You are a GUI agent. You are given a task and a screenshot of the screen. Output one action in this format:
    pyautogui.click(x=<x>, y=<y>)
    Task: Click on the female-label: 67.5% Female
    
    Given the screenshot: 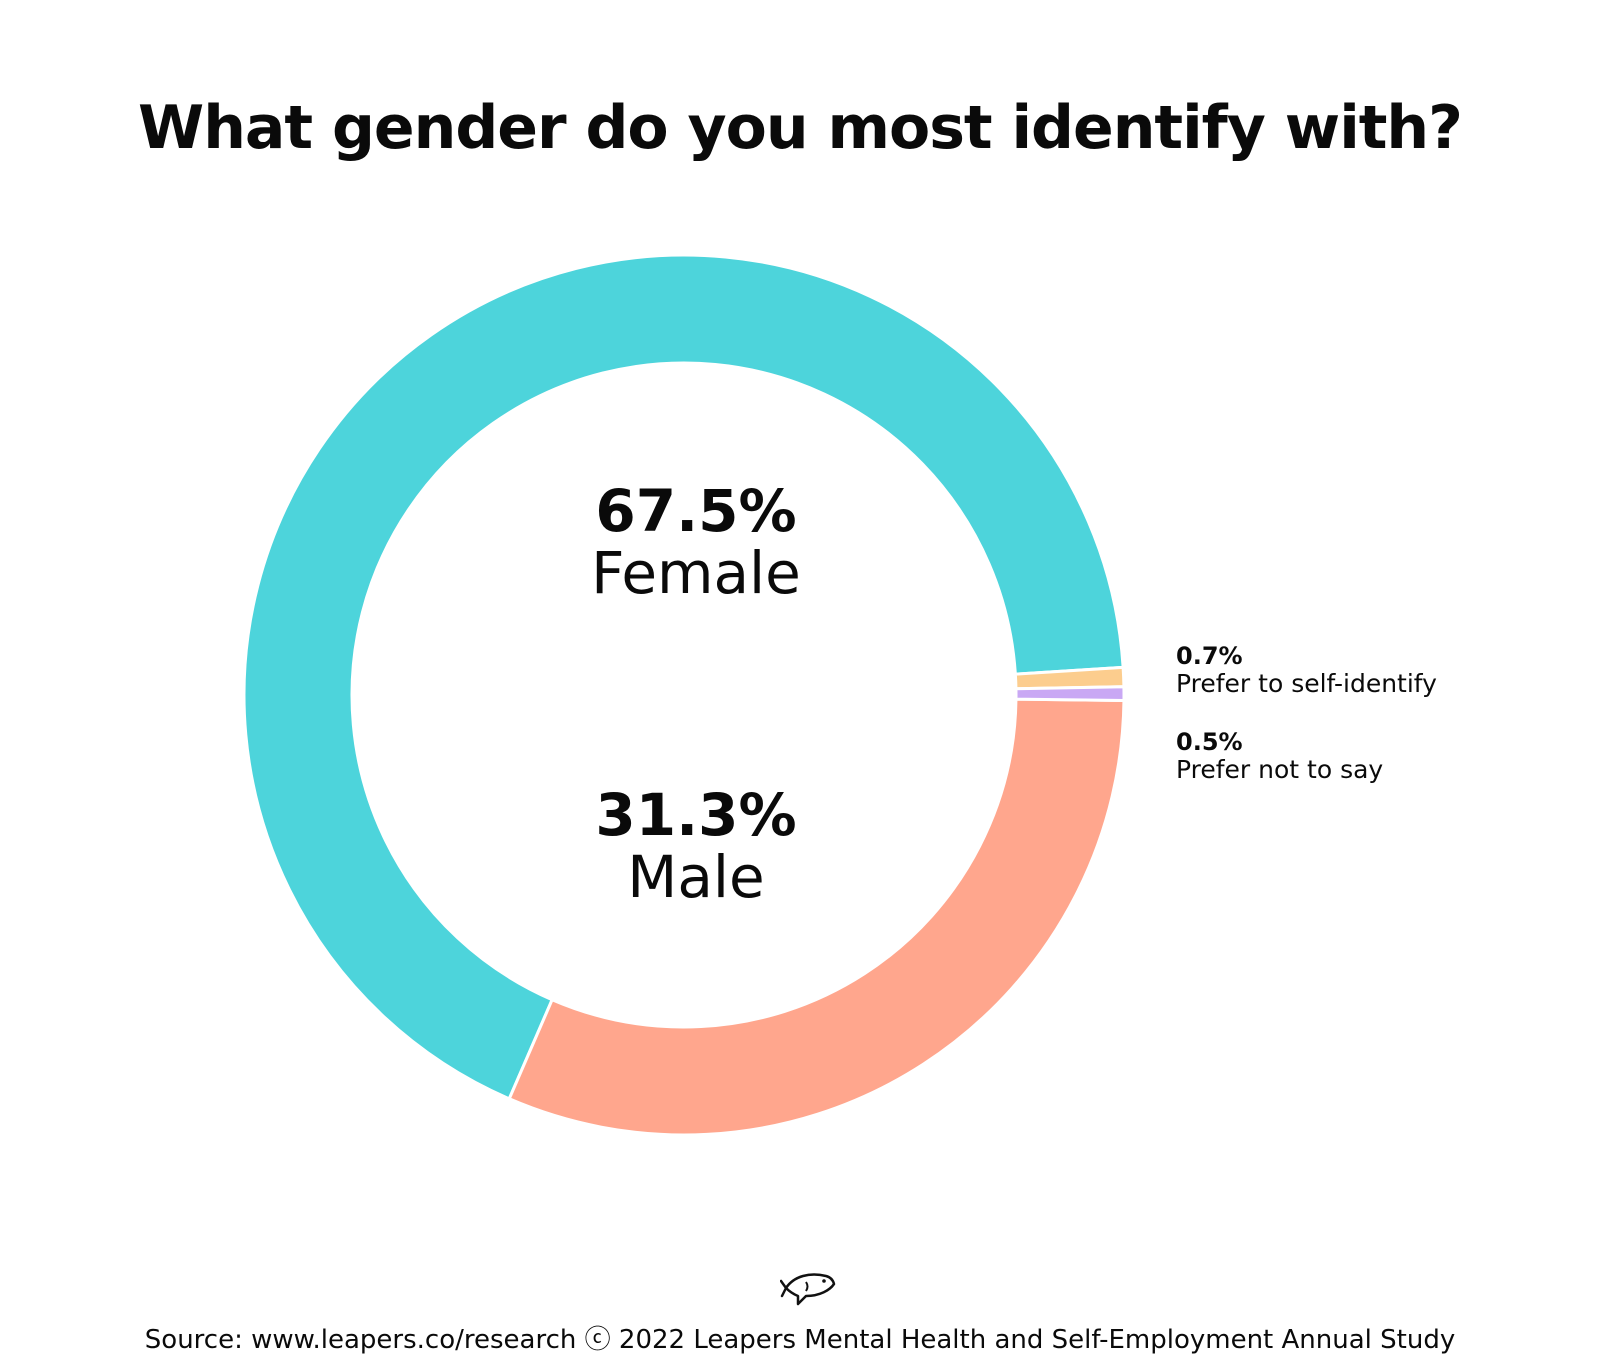 What is the action you would take?
    pyautogui.click(x=696, y=542)
    